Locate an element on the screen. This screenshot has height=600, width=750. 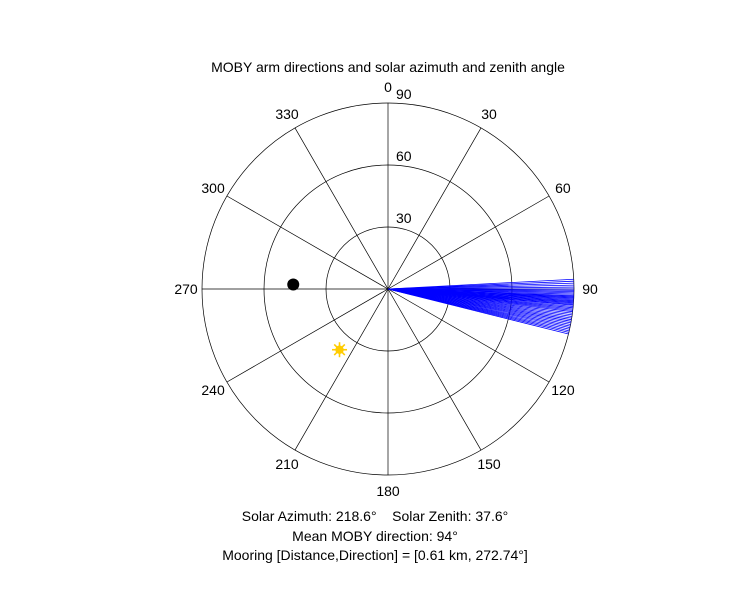
radial-tick-label-60: 60 is located at coordinates (404, 156).